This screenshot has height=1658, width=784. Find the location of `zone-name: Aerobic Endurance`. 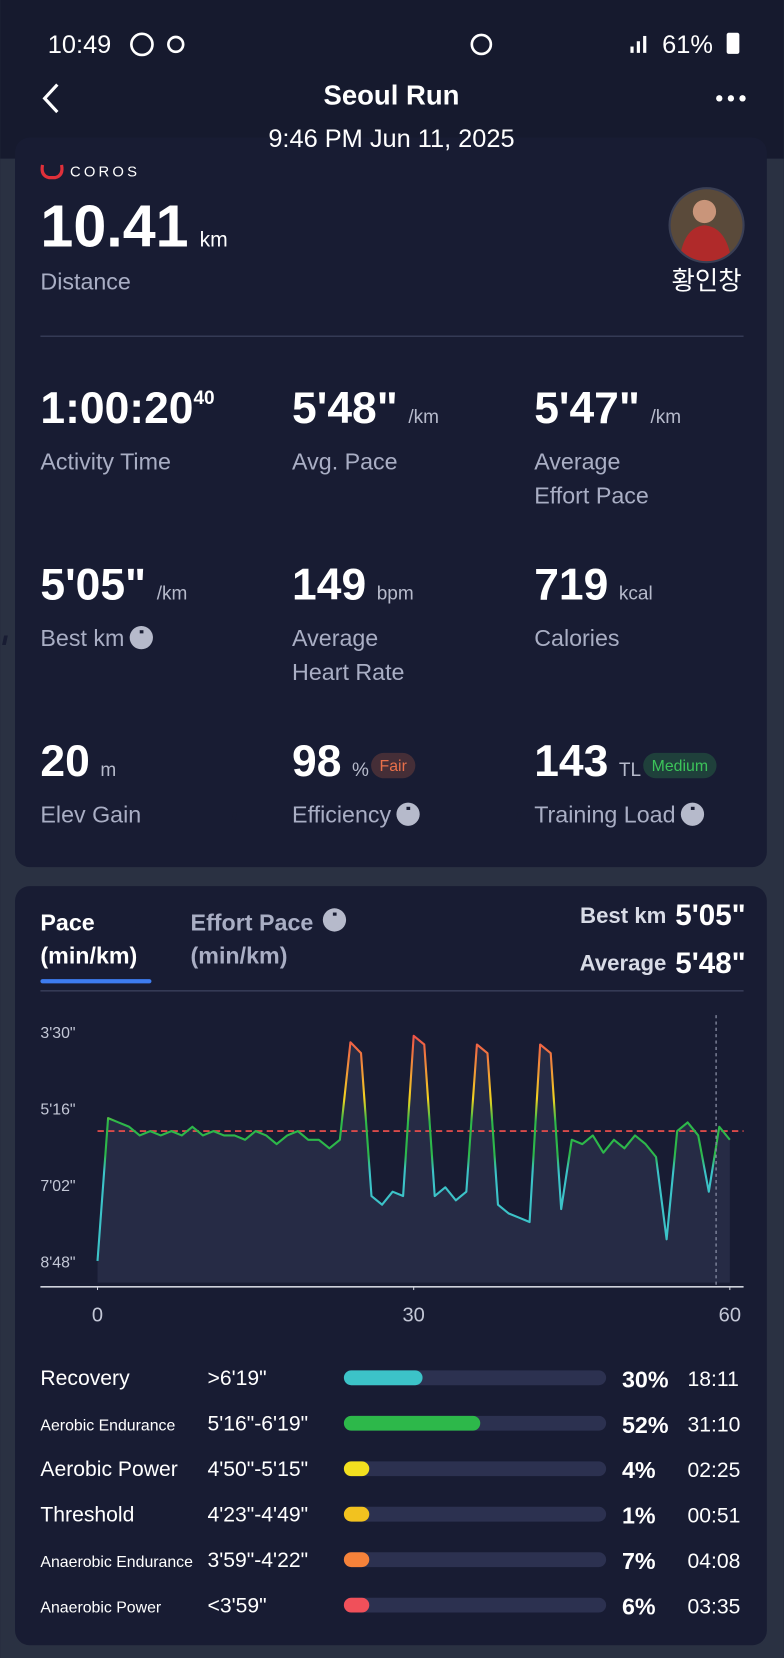

zone-name: Aerobic Endurance is located at coordinates (107, 1426).